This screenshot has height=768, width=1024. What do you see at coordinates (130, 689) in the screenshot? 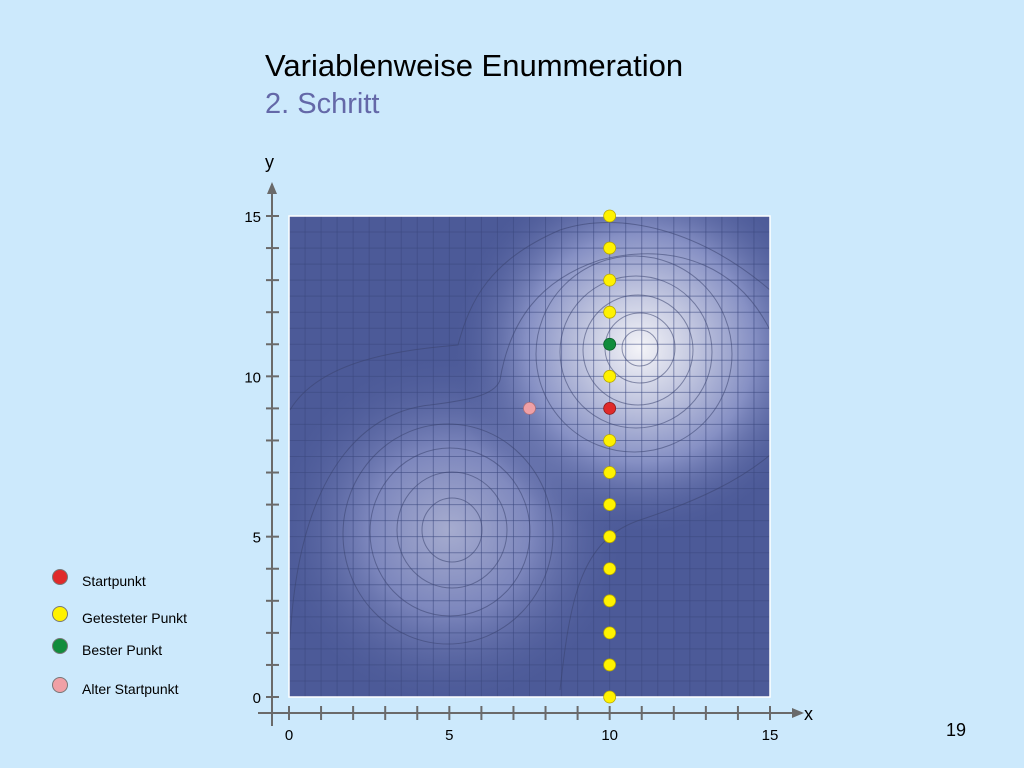
I see `legend-label: Alter Startpunkt` at bounding box center [130, 689].